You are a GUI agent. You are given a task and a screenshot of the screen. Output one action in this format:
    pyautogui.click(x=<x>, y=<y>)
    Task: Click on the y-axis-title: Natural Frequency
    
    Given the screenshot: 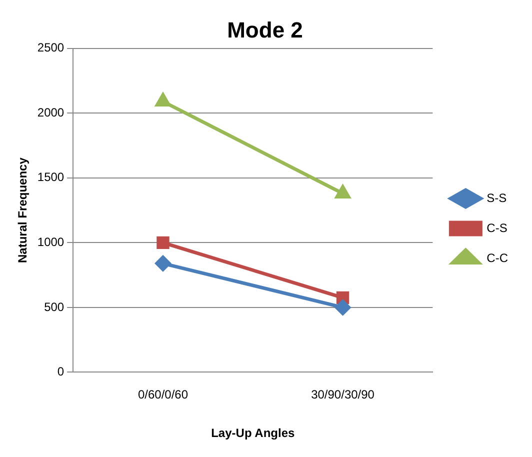 What is the action you would take?
    pyautogui.click(x=23, y=210)
    